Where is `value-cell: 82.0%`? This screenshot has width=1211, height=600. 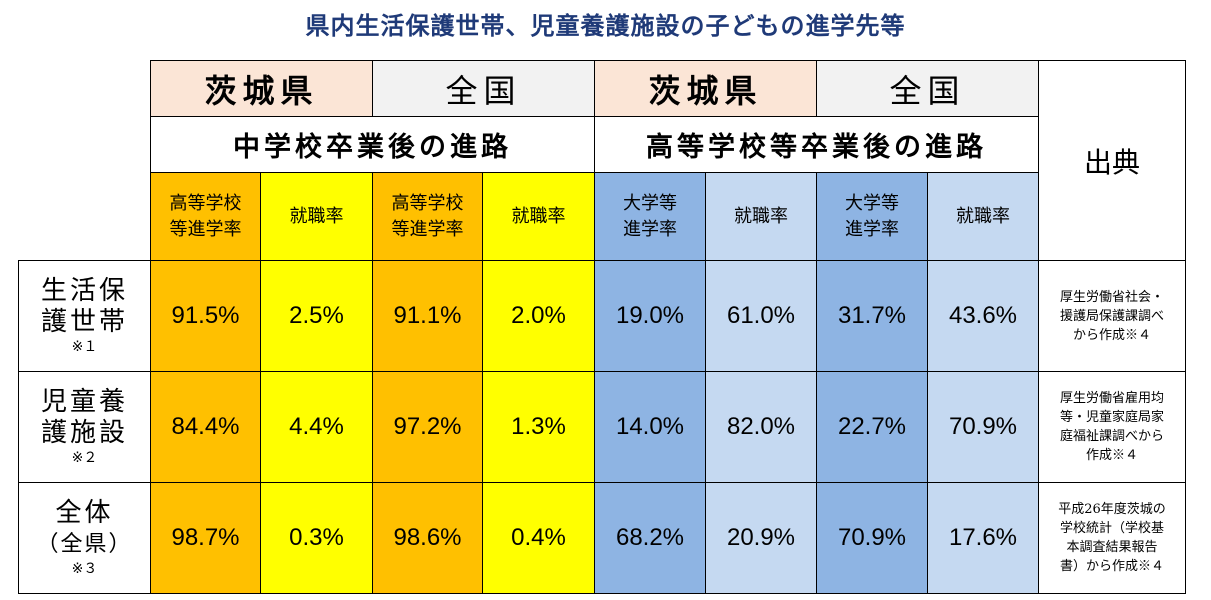 value-cell: 82.0% is located at coordinates (761, 427).